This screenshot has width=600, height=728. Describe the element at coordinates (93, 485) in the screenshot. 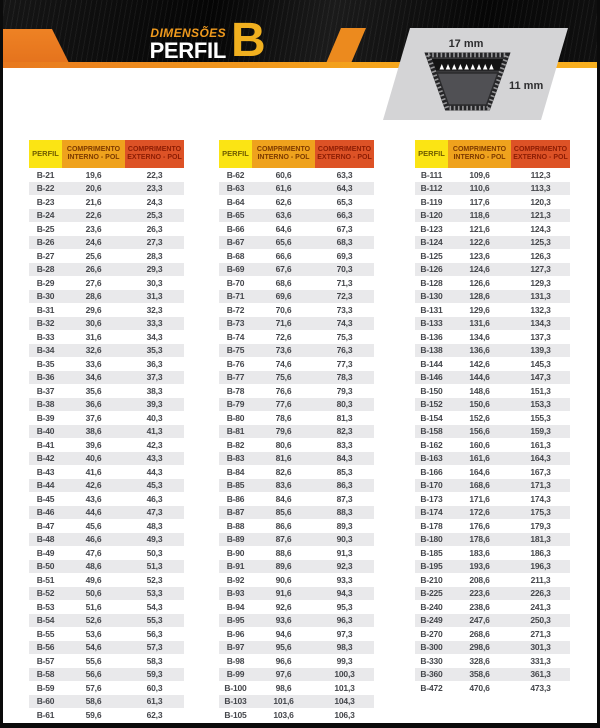

I see `internal-length-cell: 42,6` at that location.